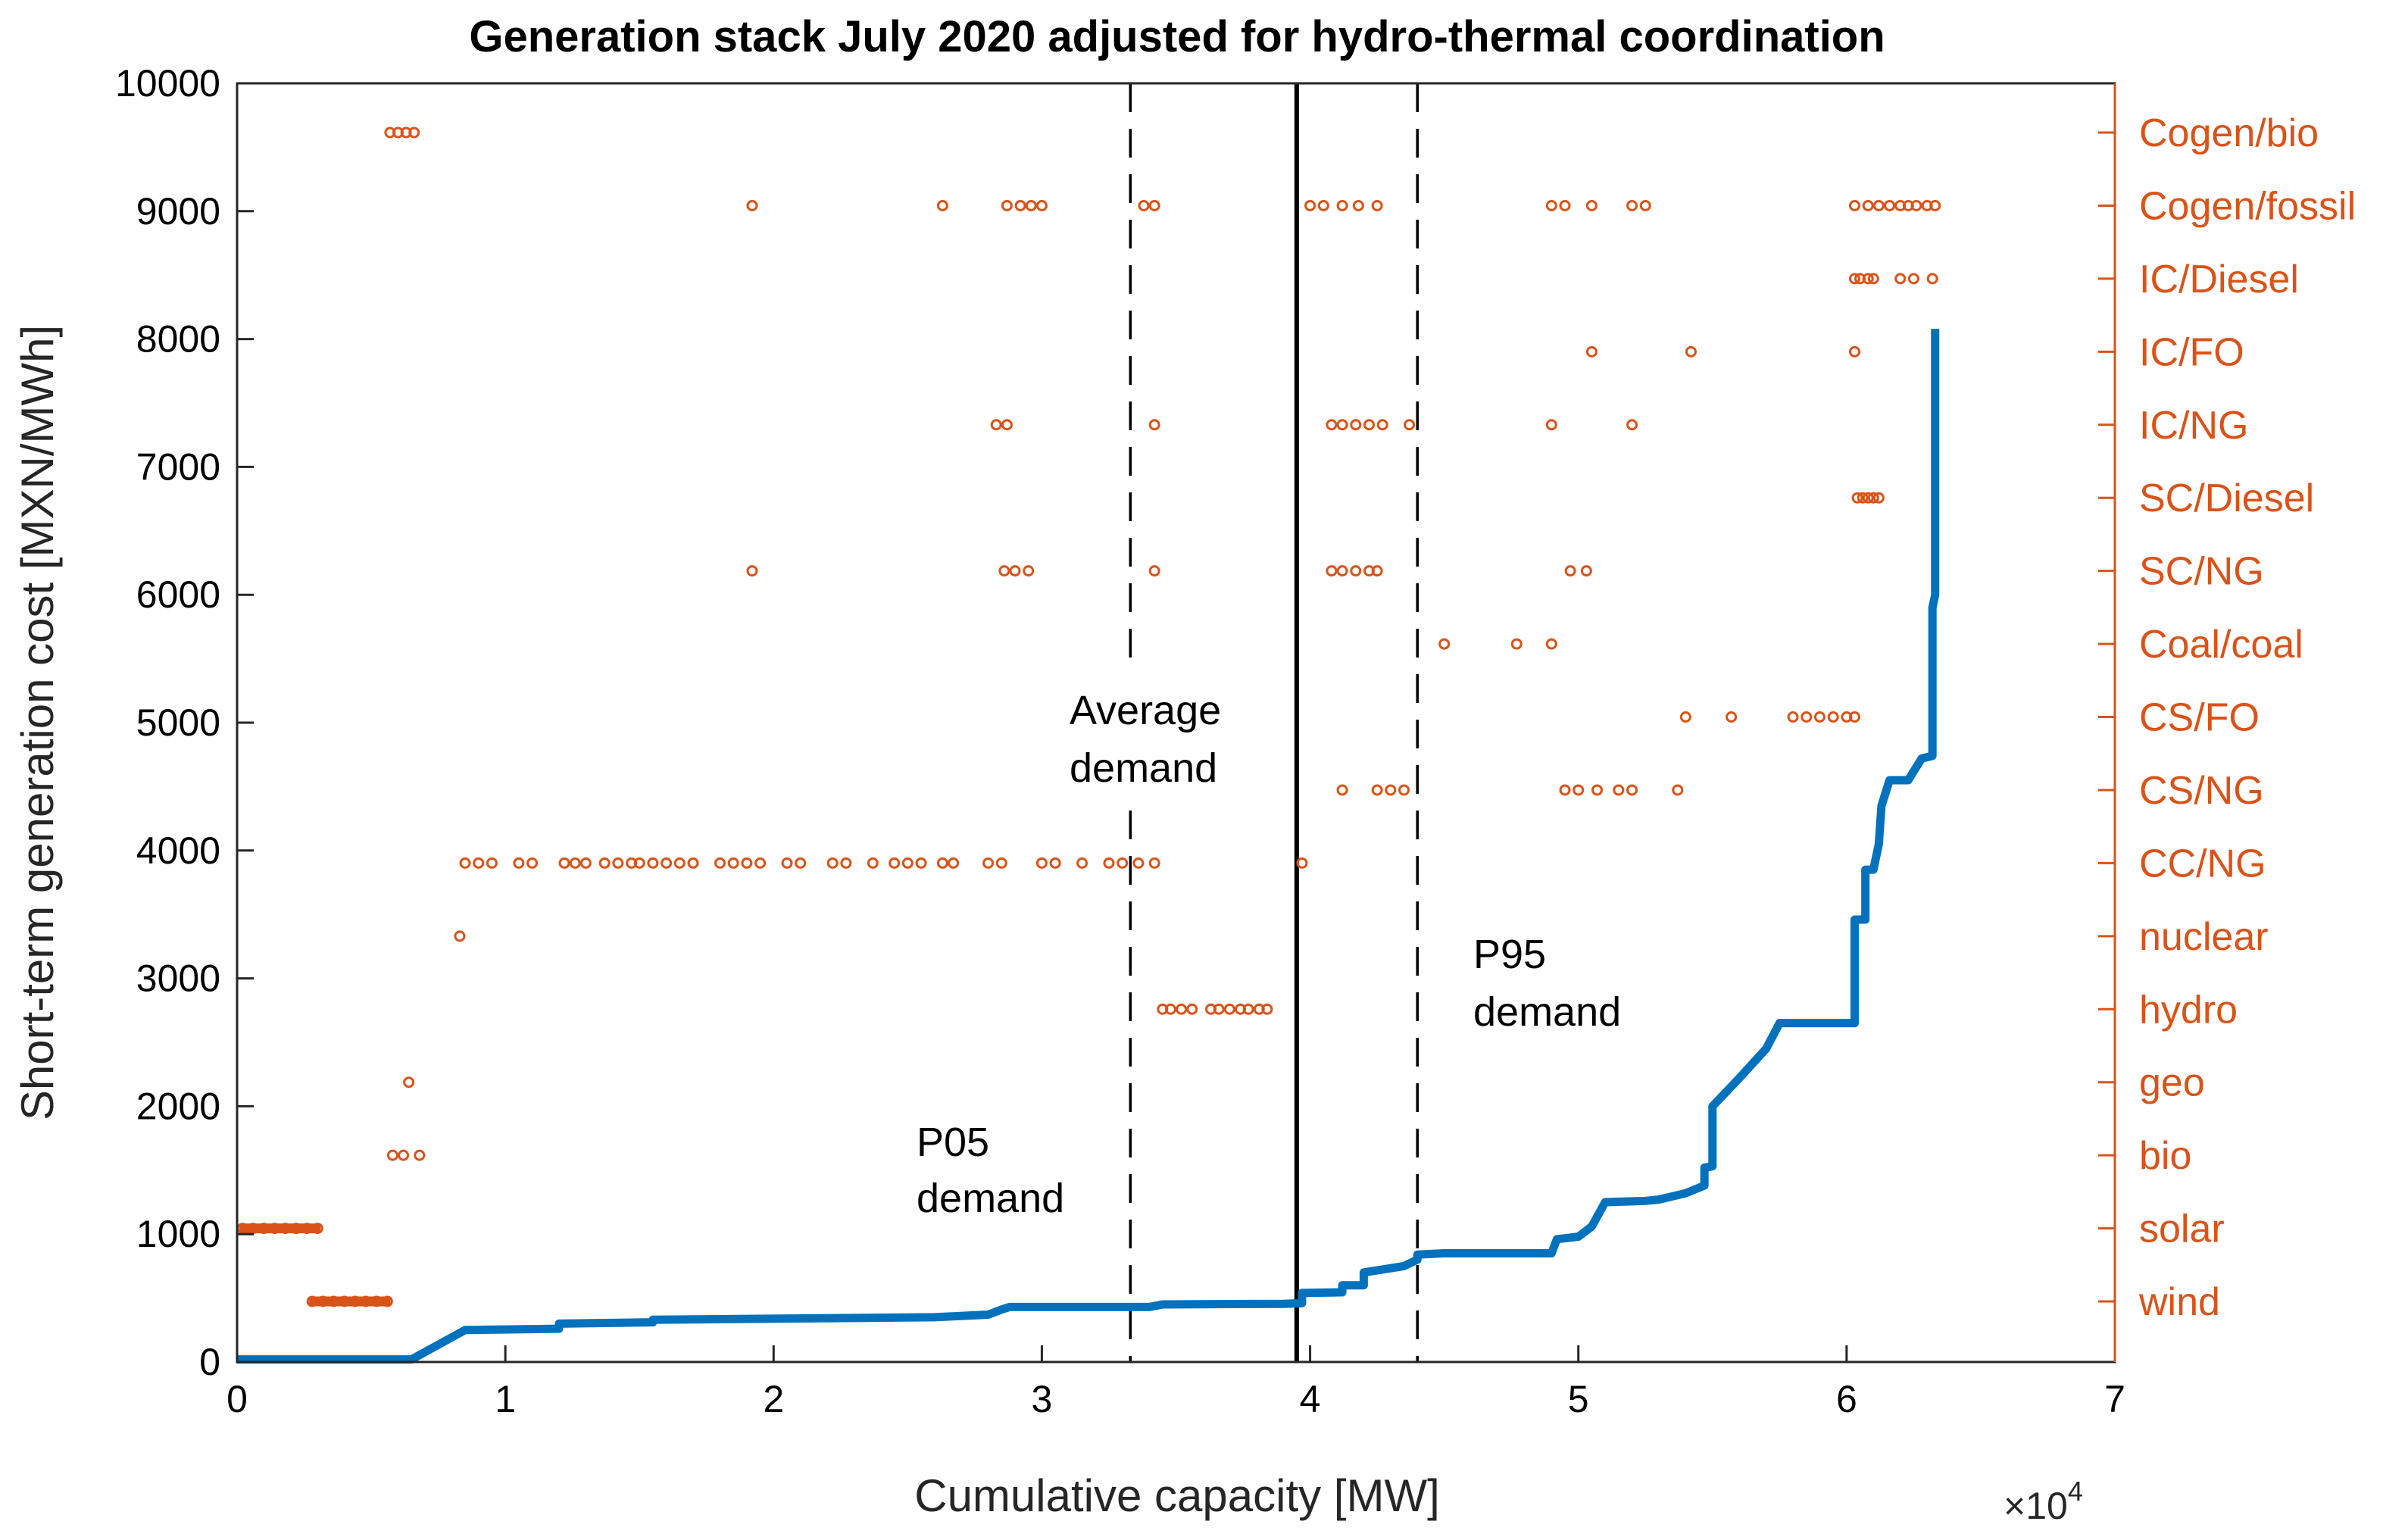 This screenshot has height=1540, width=2408. Describe the element at coordinates (1175, 1382) in the screenshot. I see `x-axis: 0 1 2 3 4 5 6 7` at that location.